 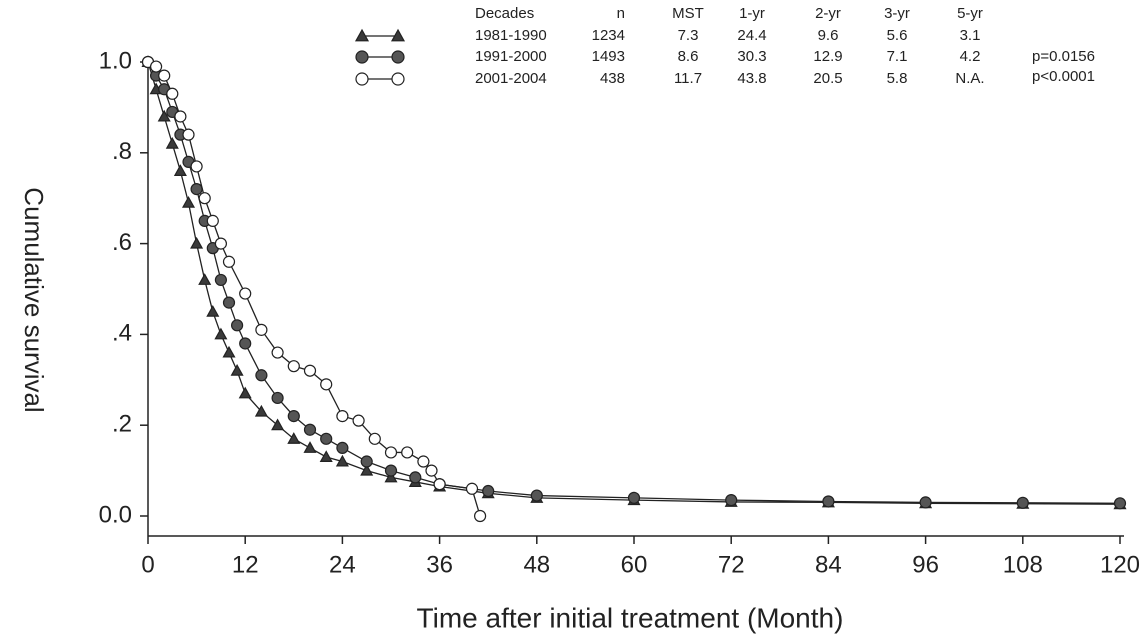 What do you see at coordinates (828, 35) in the screenshot?
I see `table-cell: 9.6` at bounding box center [828, 35].